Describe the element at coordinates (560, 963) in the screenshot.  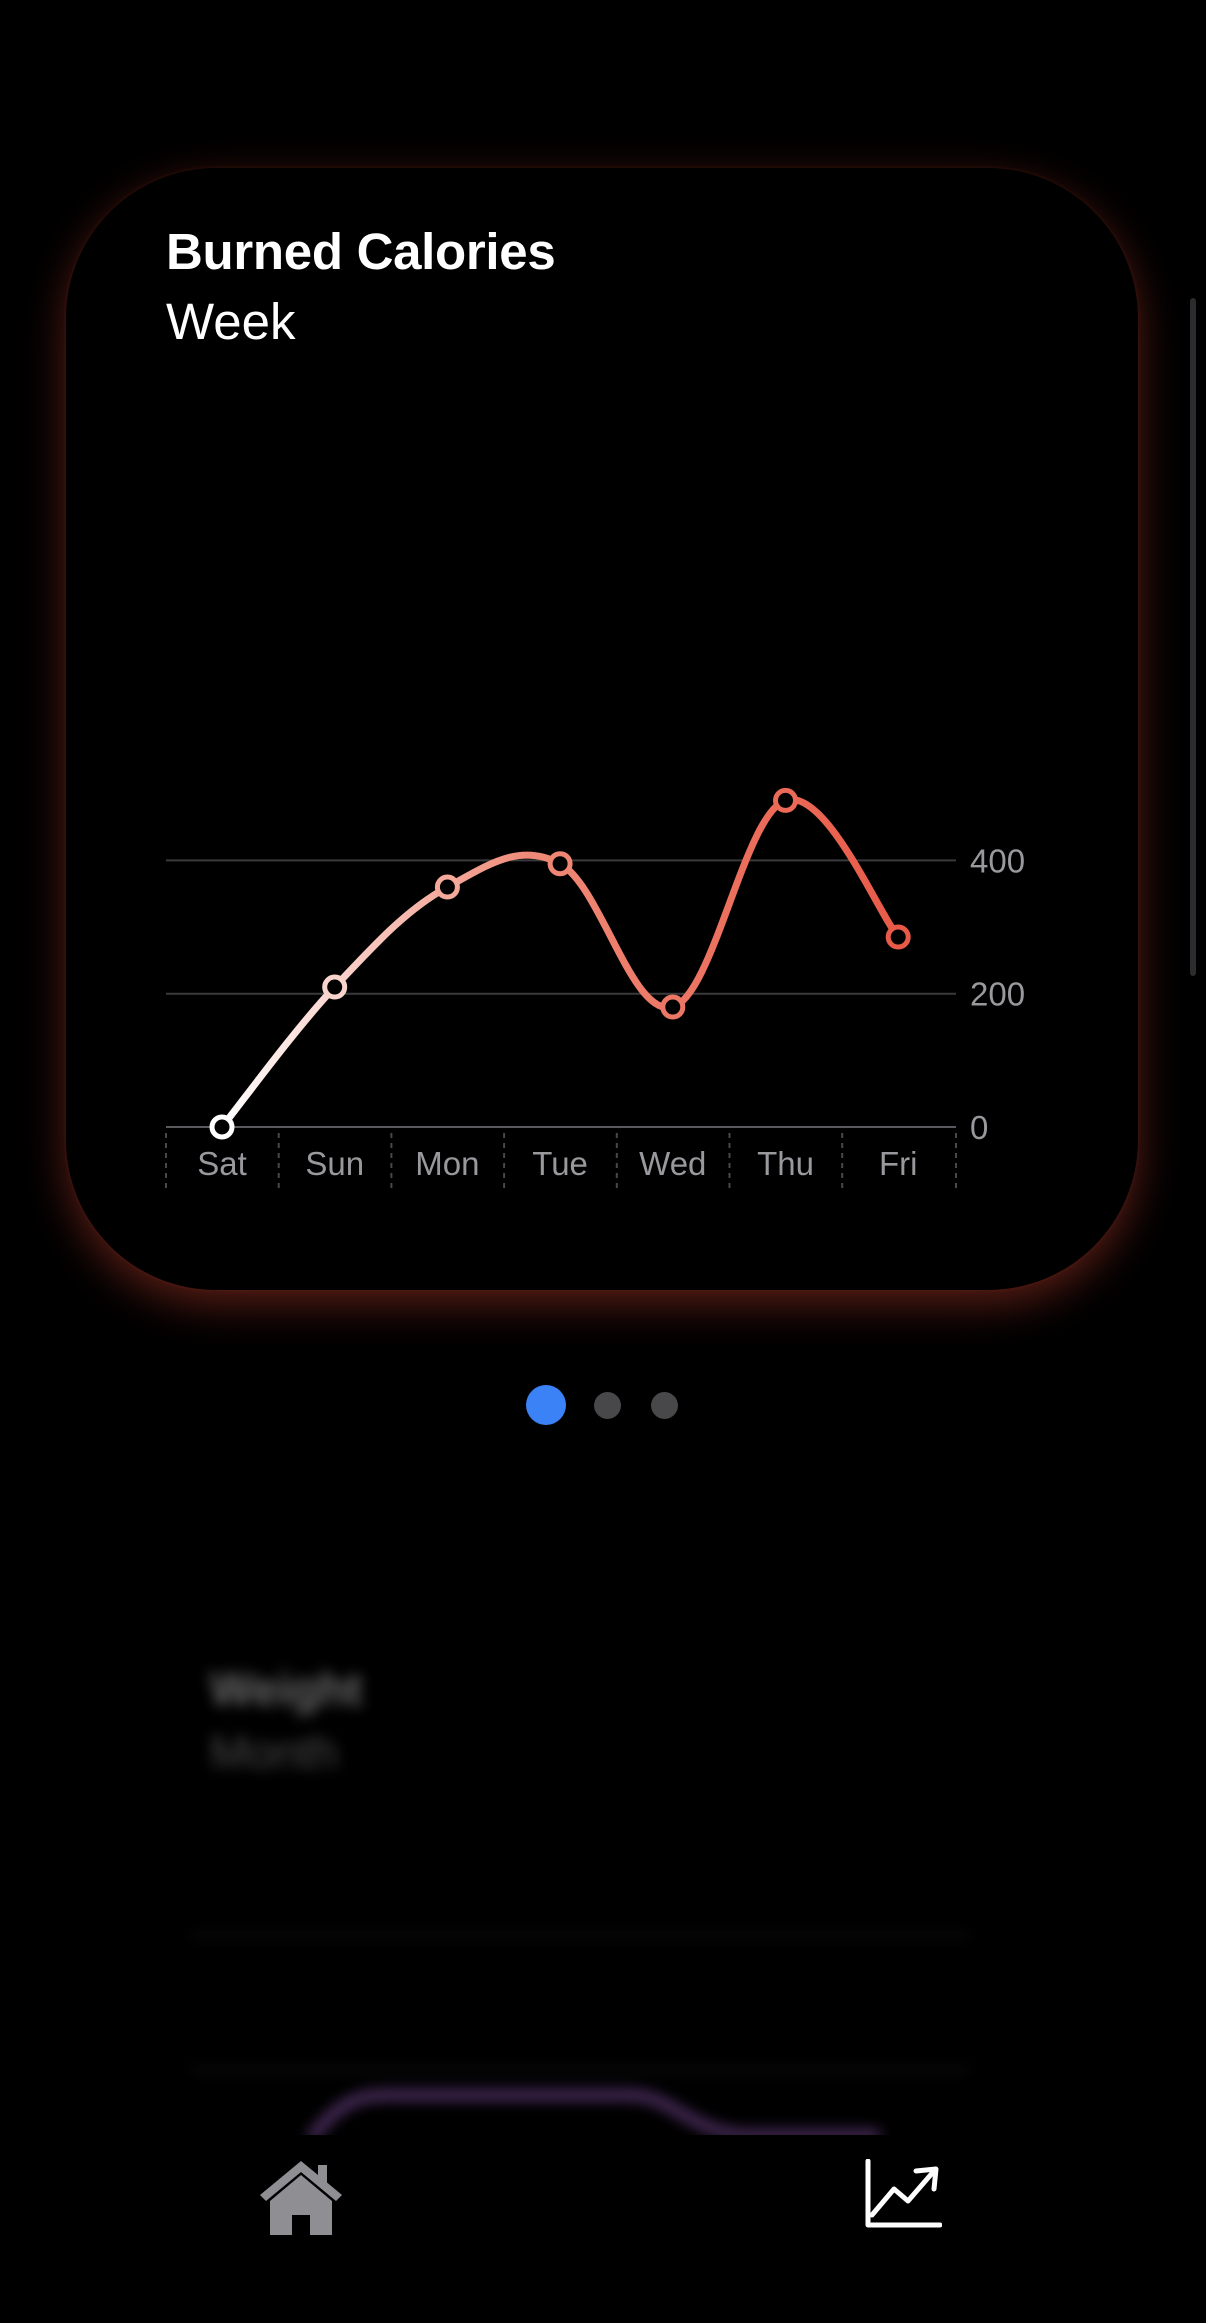
I see `calories-series-line` at that location.